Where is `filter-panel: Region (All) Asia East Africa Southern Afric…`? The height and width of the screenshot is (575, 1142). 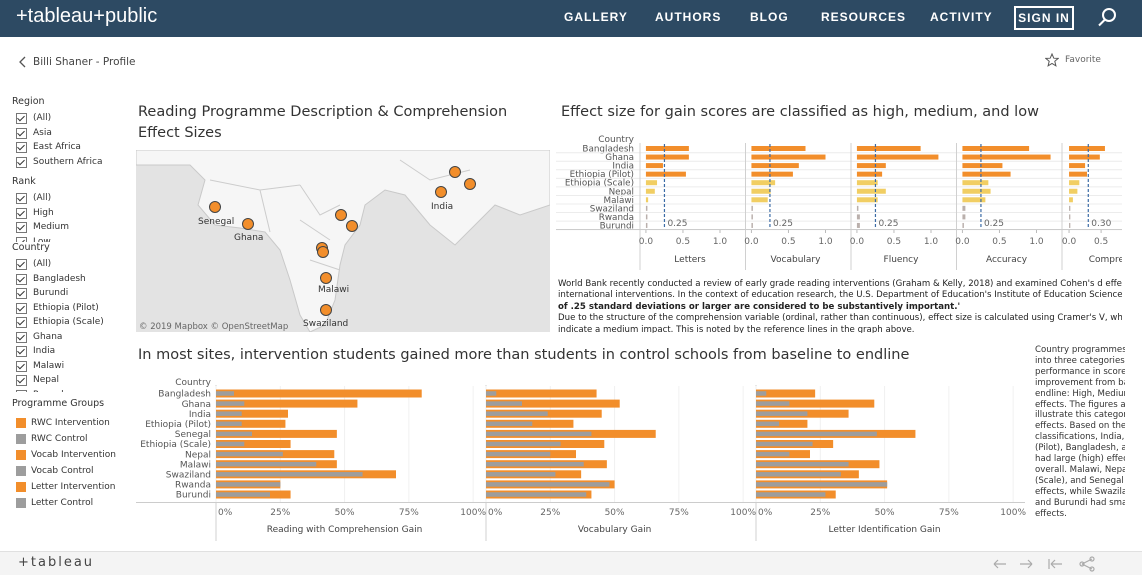 filter-panel: Region (All) Asia East Africa Southern Afric… is located at coordinates (69, 303).